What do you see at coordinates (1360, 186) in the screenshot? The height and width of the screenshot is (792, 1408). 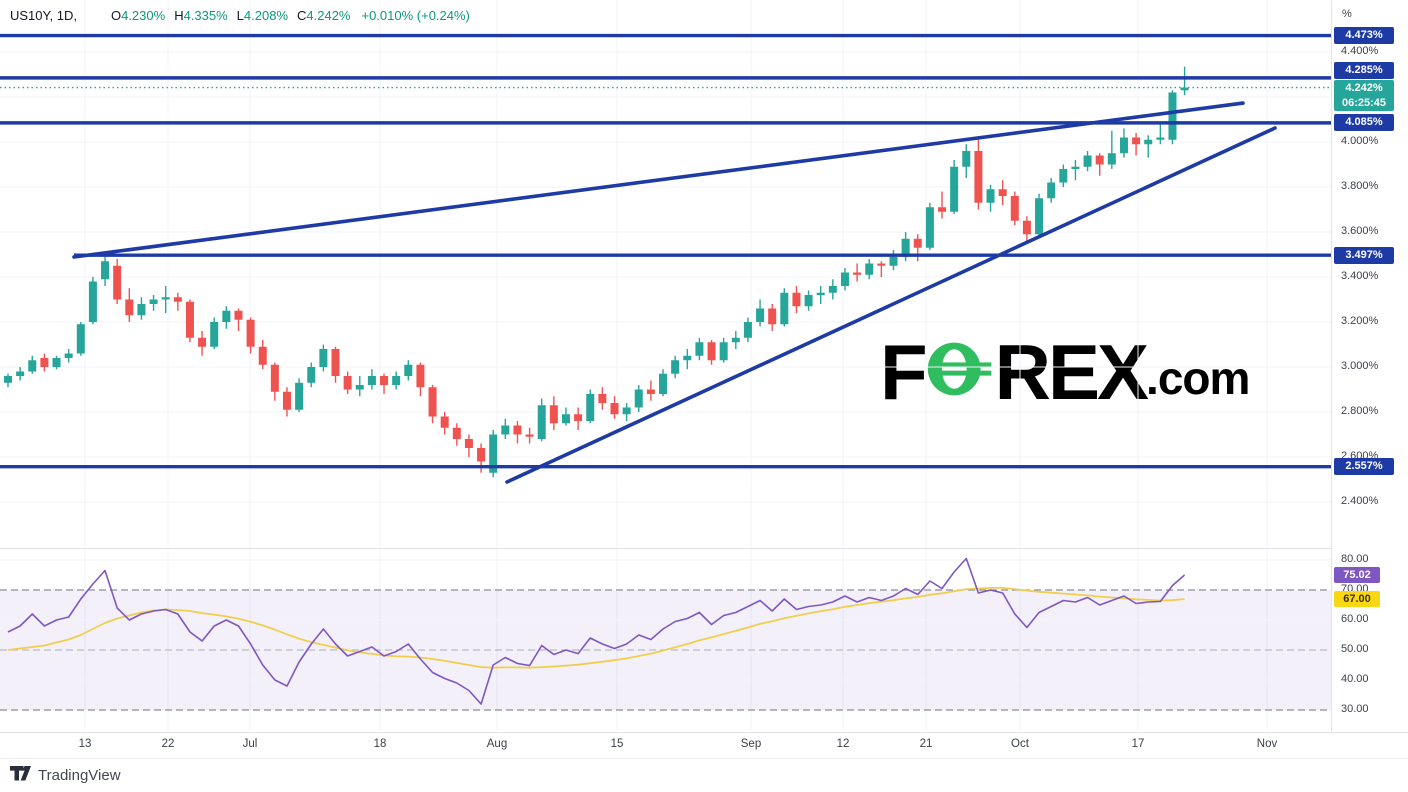 I see `price-tick-label: 3.800%` at bounding box center [1360, 186].